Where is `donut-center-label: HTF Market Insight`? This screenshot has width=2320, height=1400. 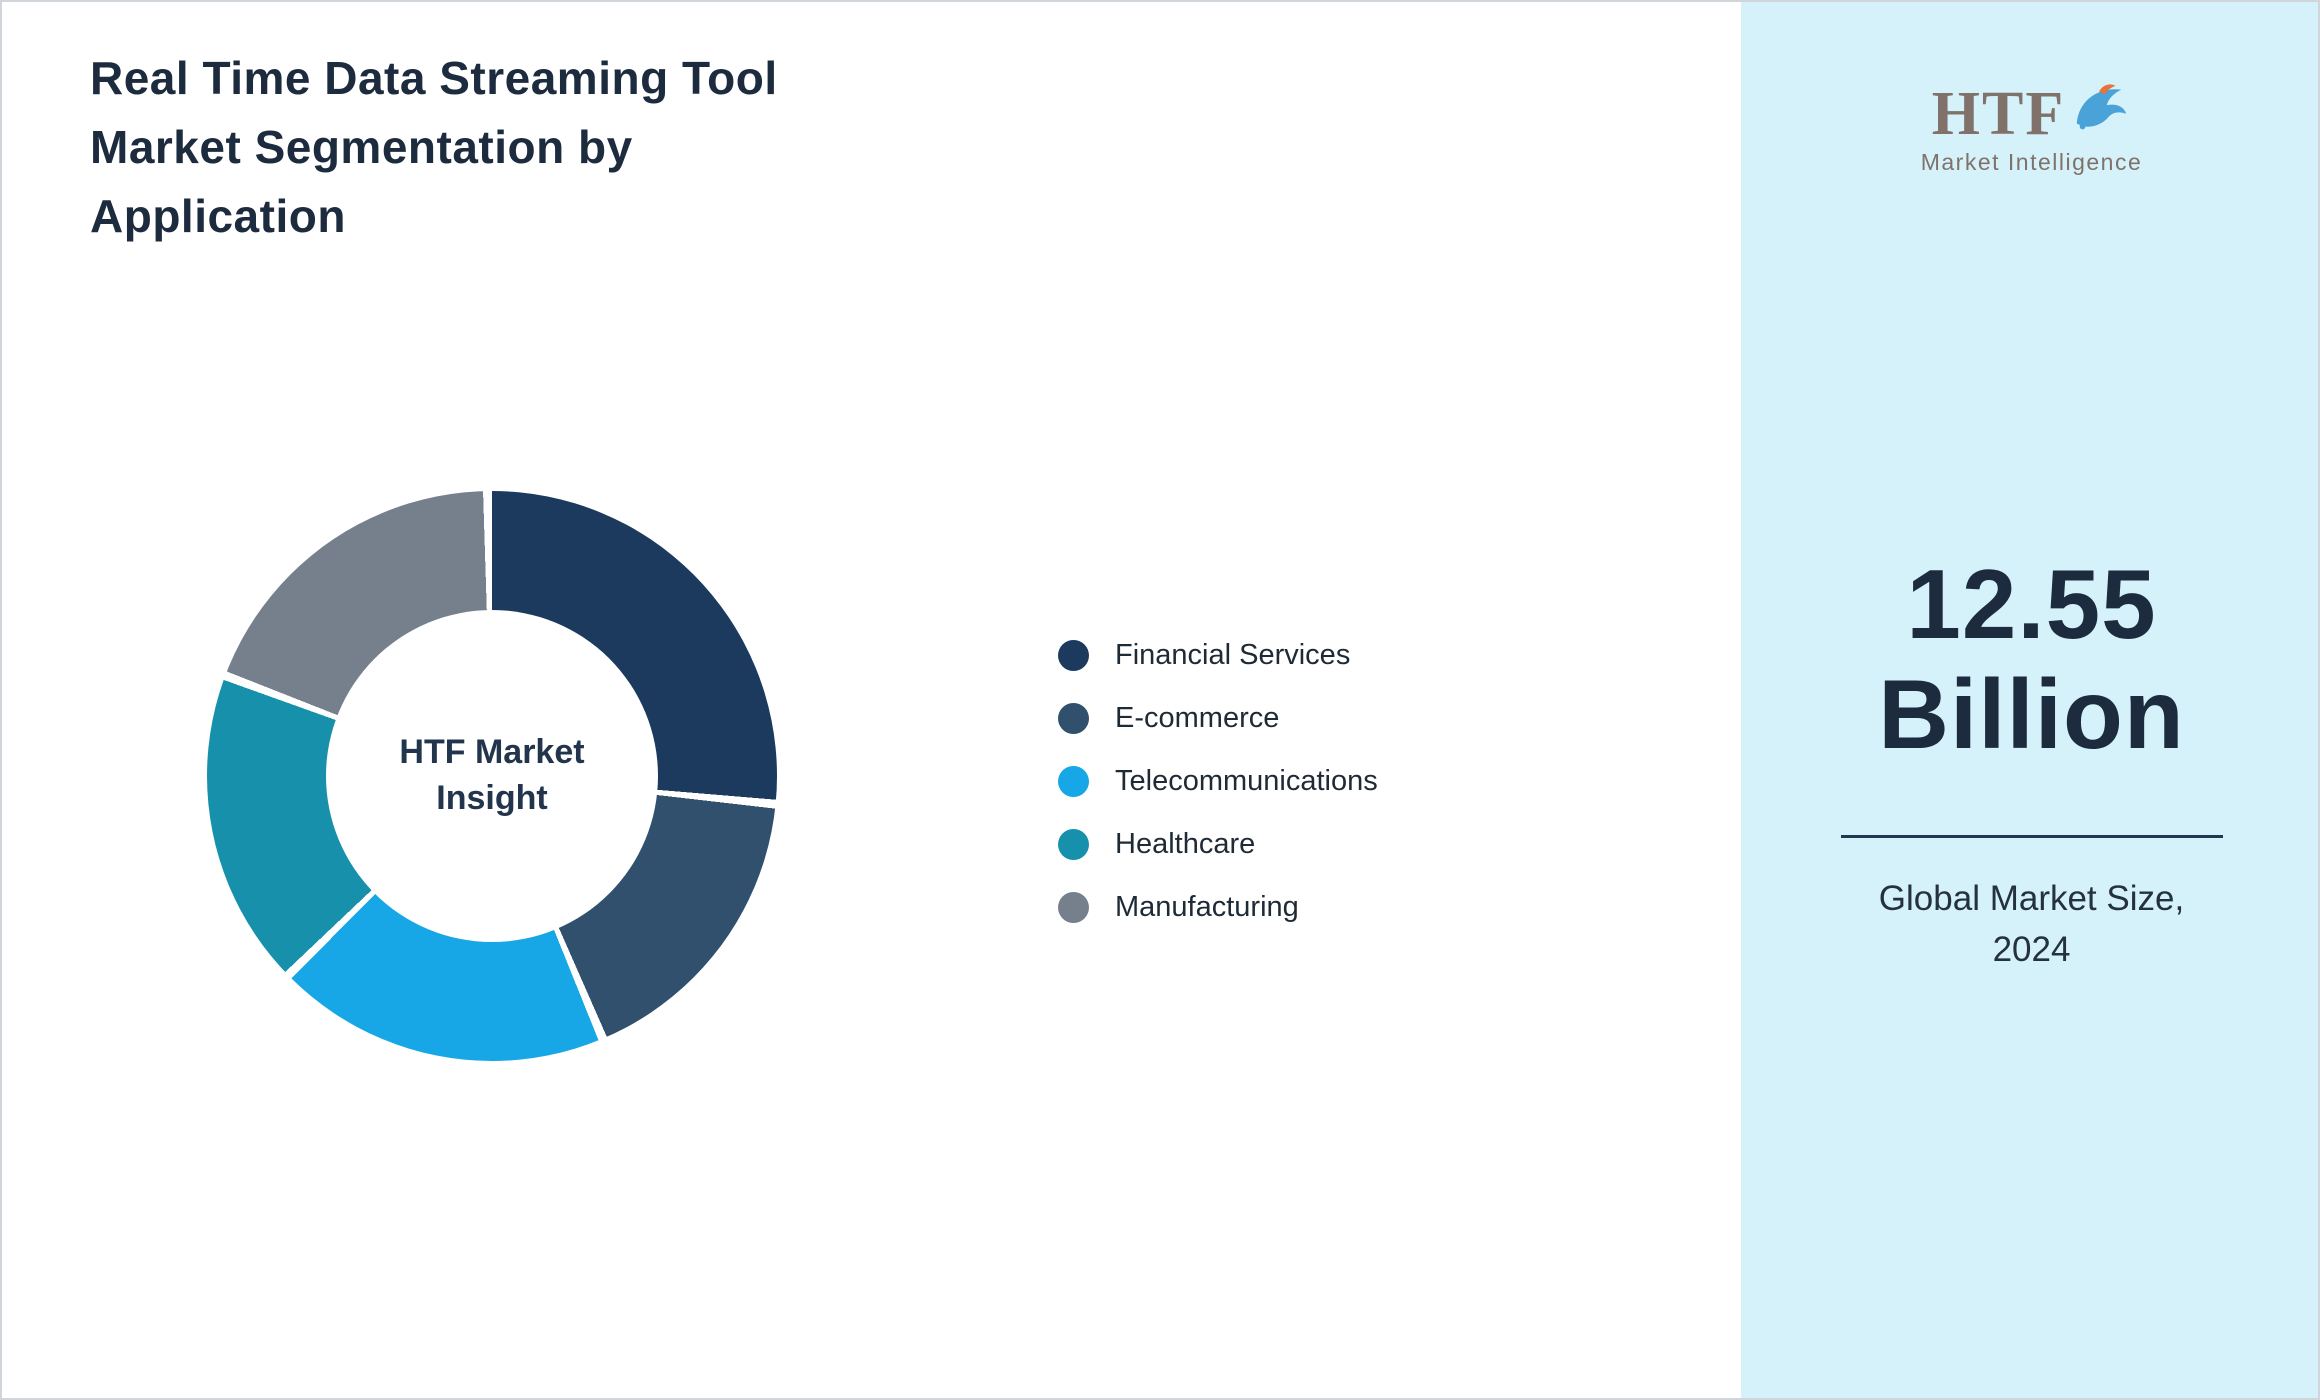
donut-center-label: HTF Market Insight is located at coordinates (492, 775).